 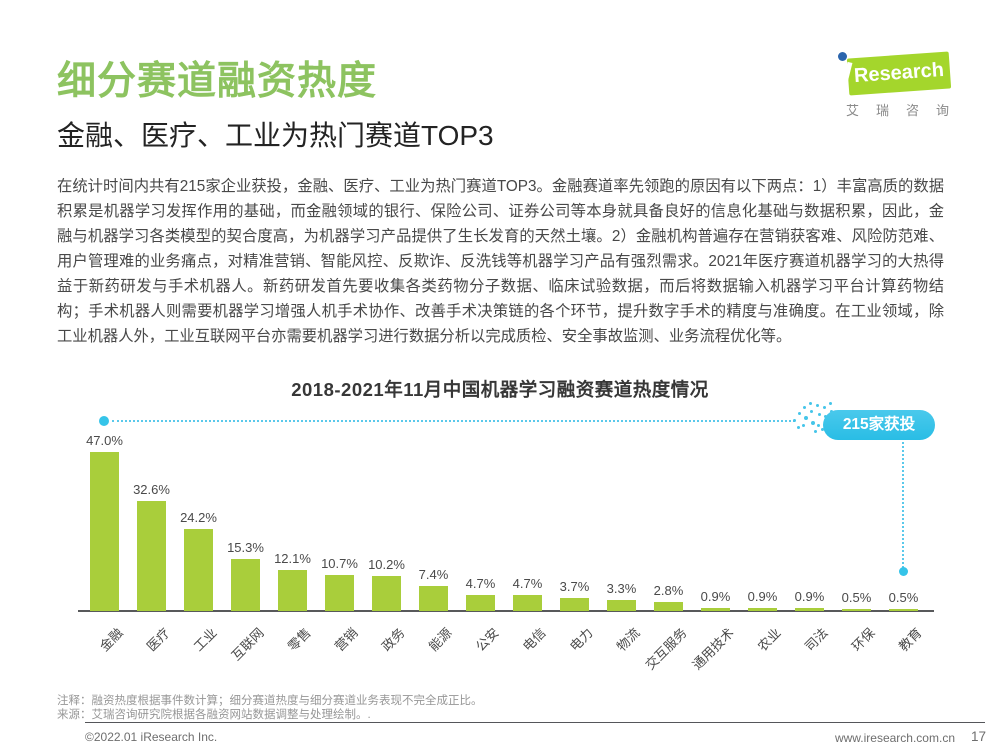 What do you see at coordinates (500, 389) in the screenshot?
I see `chart-title: 2018-2021年11月中国机器学习融资赛道热度情况` at bounding box center [500, 389].